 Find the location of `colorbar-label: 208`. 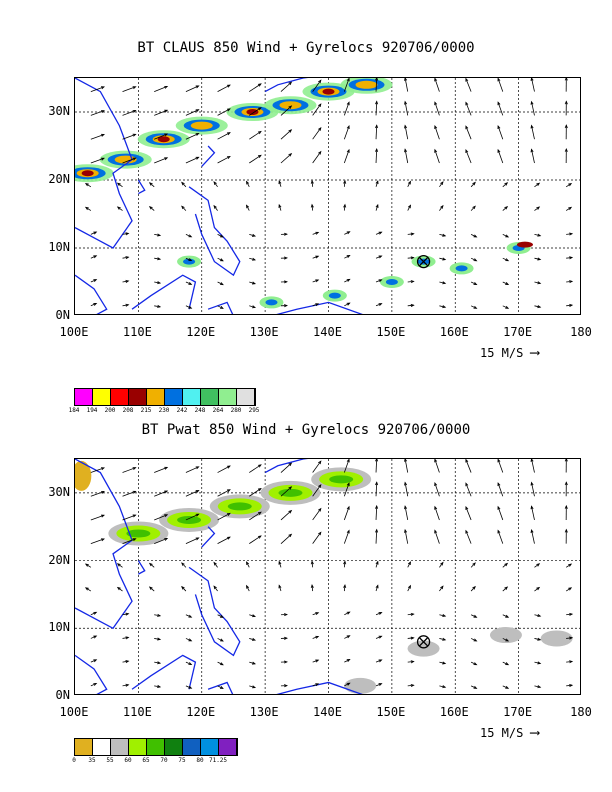

colorbar-label: 208 is located at coordinates (128, 410).